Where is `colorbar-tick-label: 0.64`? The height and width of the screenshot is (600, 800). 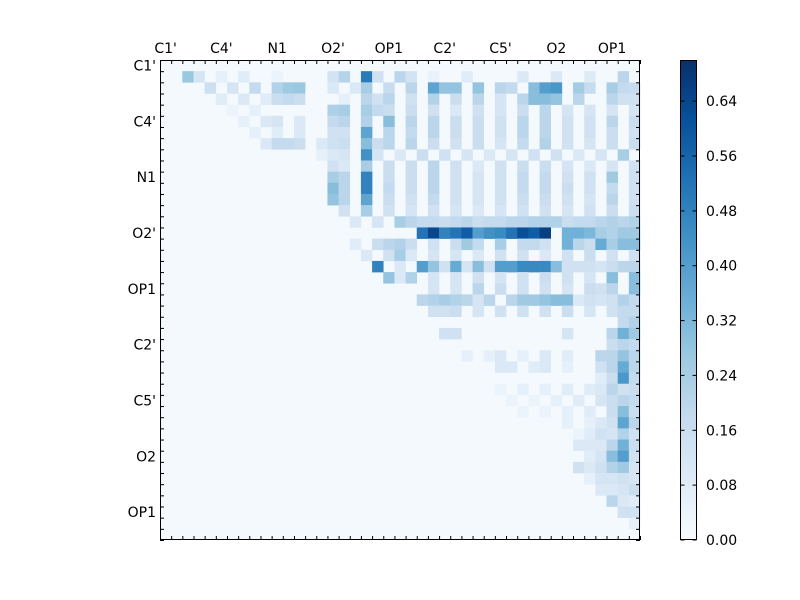 colorbar-tick-label: 0.64 is located at coordinates (721, 102).